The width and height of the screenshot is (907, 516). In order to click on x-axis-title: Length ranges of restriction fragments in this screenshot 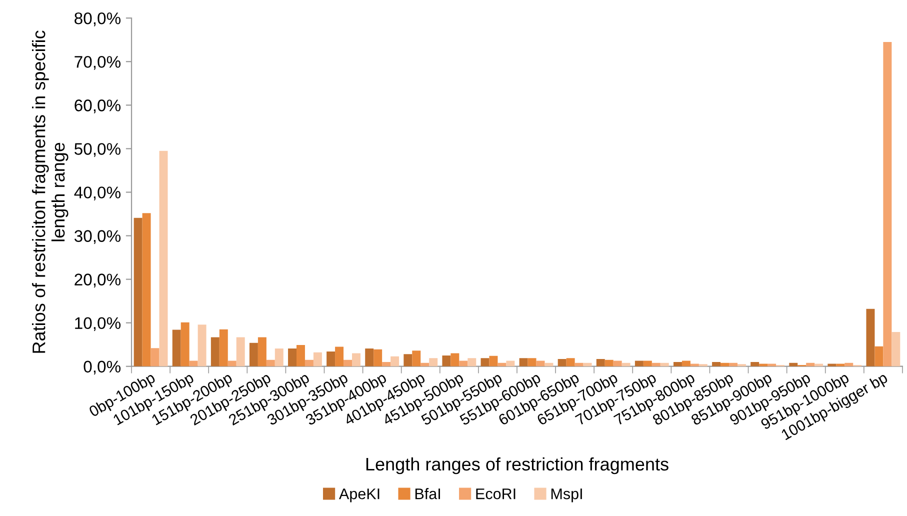, I will do `click(517, 465)`.